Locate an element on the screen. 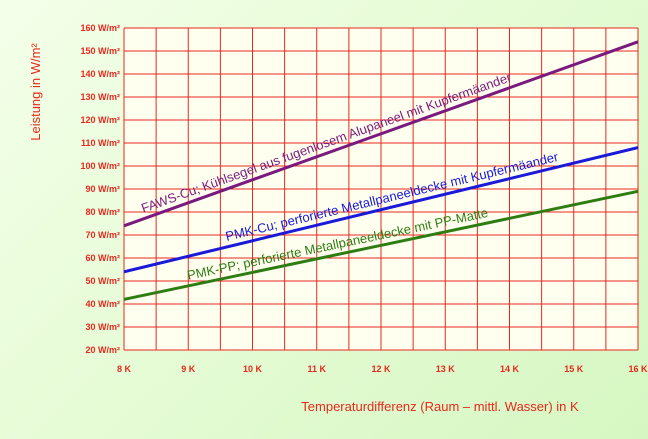 This screenshot has height=439, width=648. x-tick-label: 8 K is located at coordinates (124, 369).